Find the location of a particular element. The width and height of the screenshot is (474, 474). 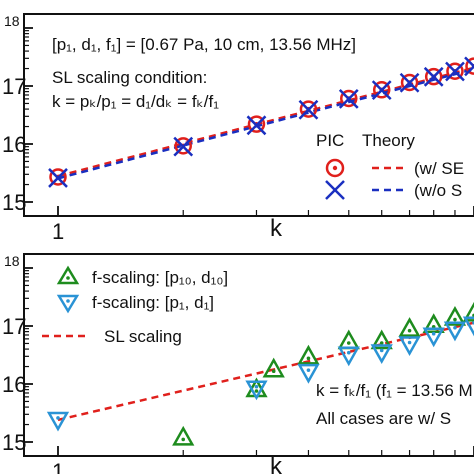

legend-entry-w-se: (w/ SE is located at coordinates (439, 168).